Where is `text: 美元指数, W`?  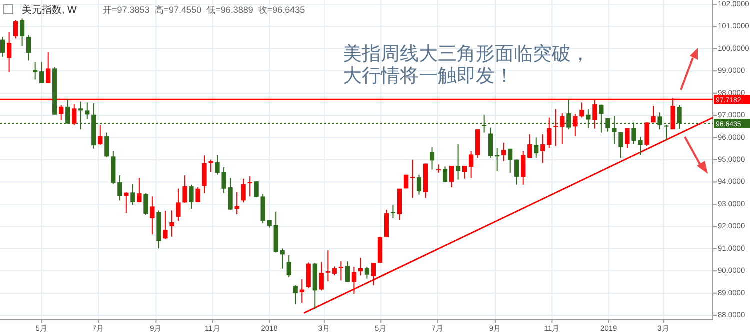 text: 美元指数, W is located at coordinates (50, 10).